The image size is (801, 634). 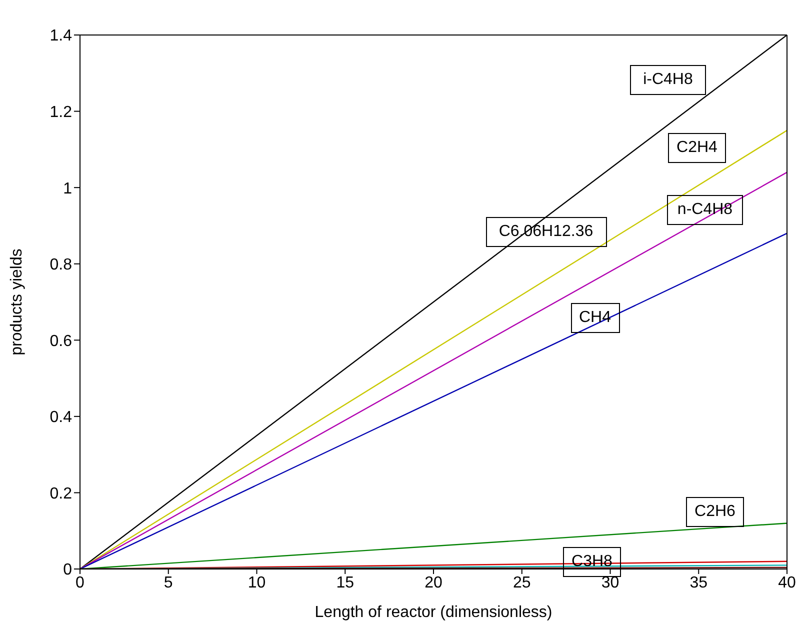 What do you see at coordinates (80, 583) in the screenshot?
I see `x-tick-label: 0` at bounding box center [80, 583].